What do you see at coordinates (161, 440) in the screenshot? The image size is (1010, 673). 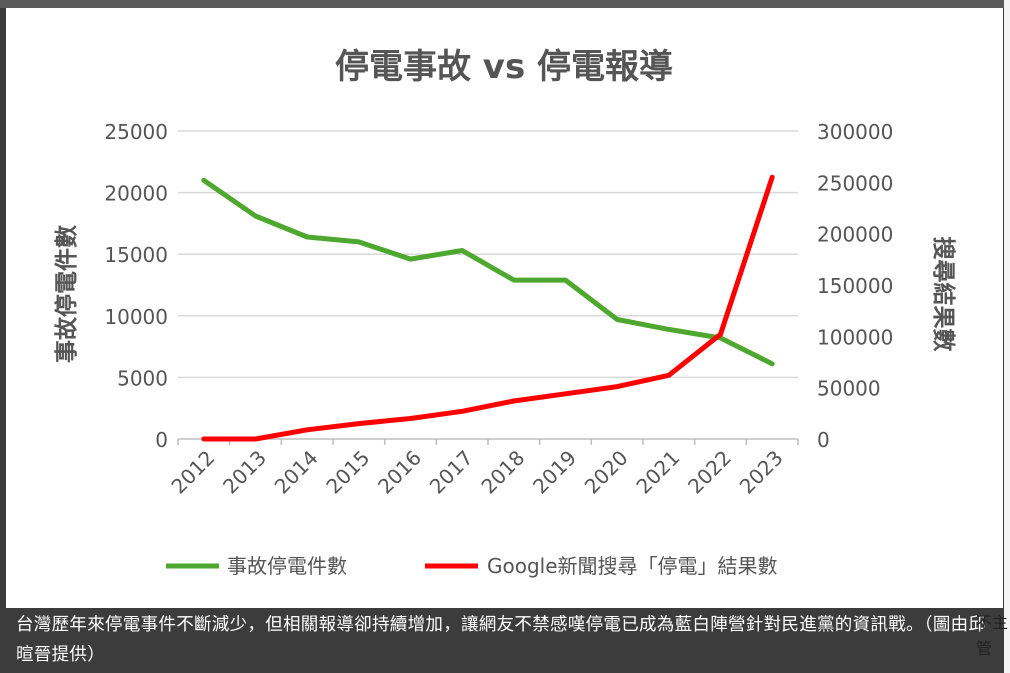 I see `y-left-tick-label: 0` at bounding box center [161, 440].